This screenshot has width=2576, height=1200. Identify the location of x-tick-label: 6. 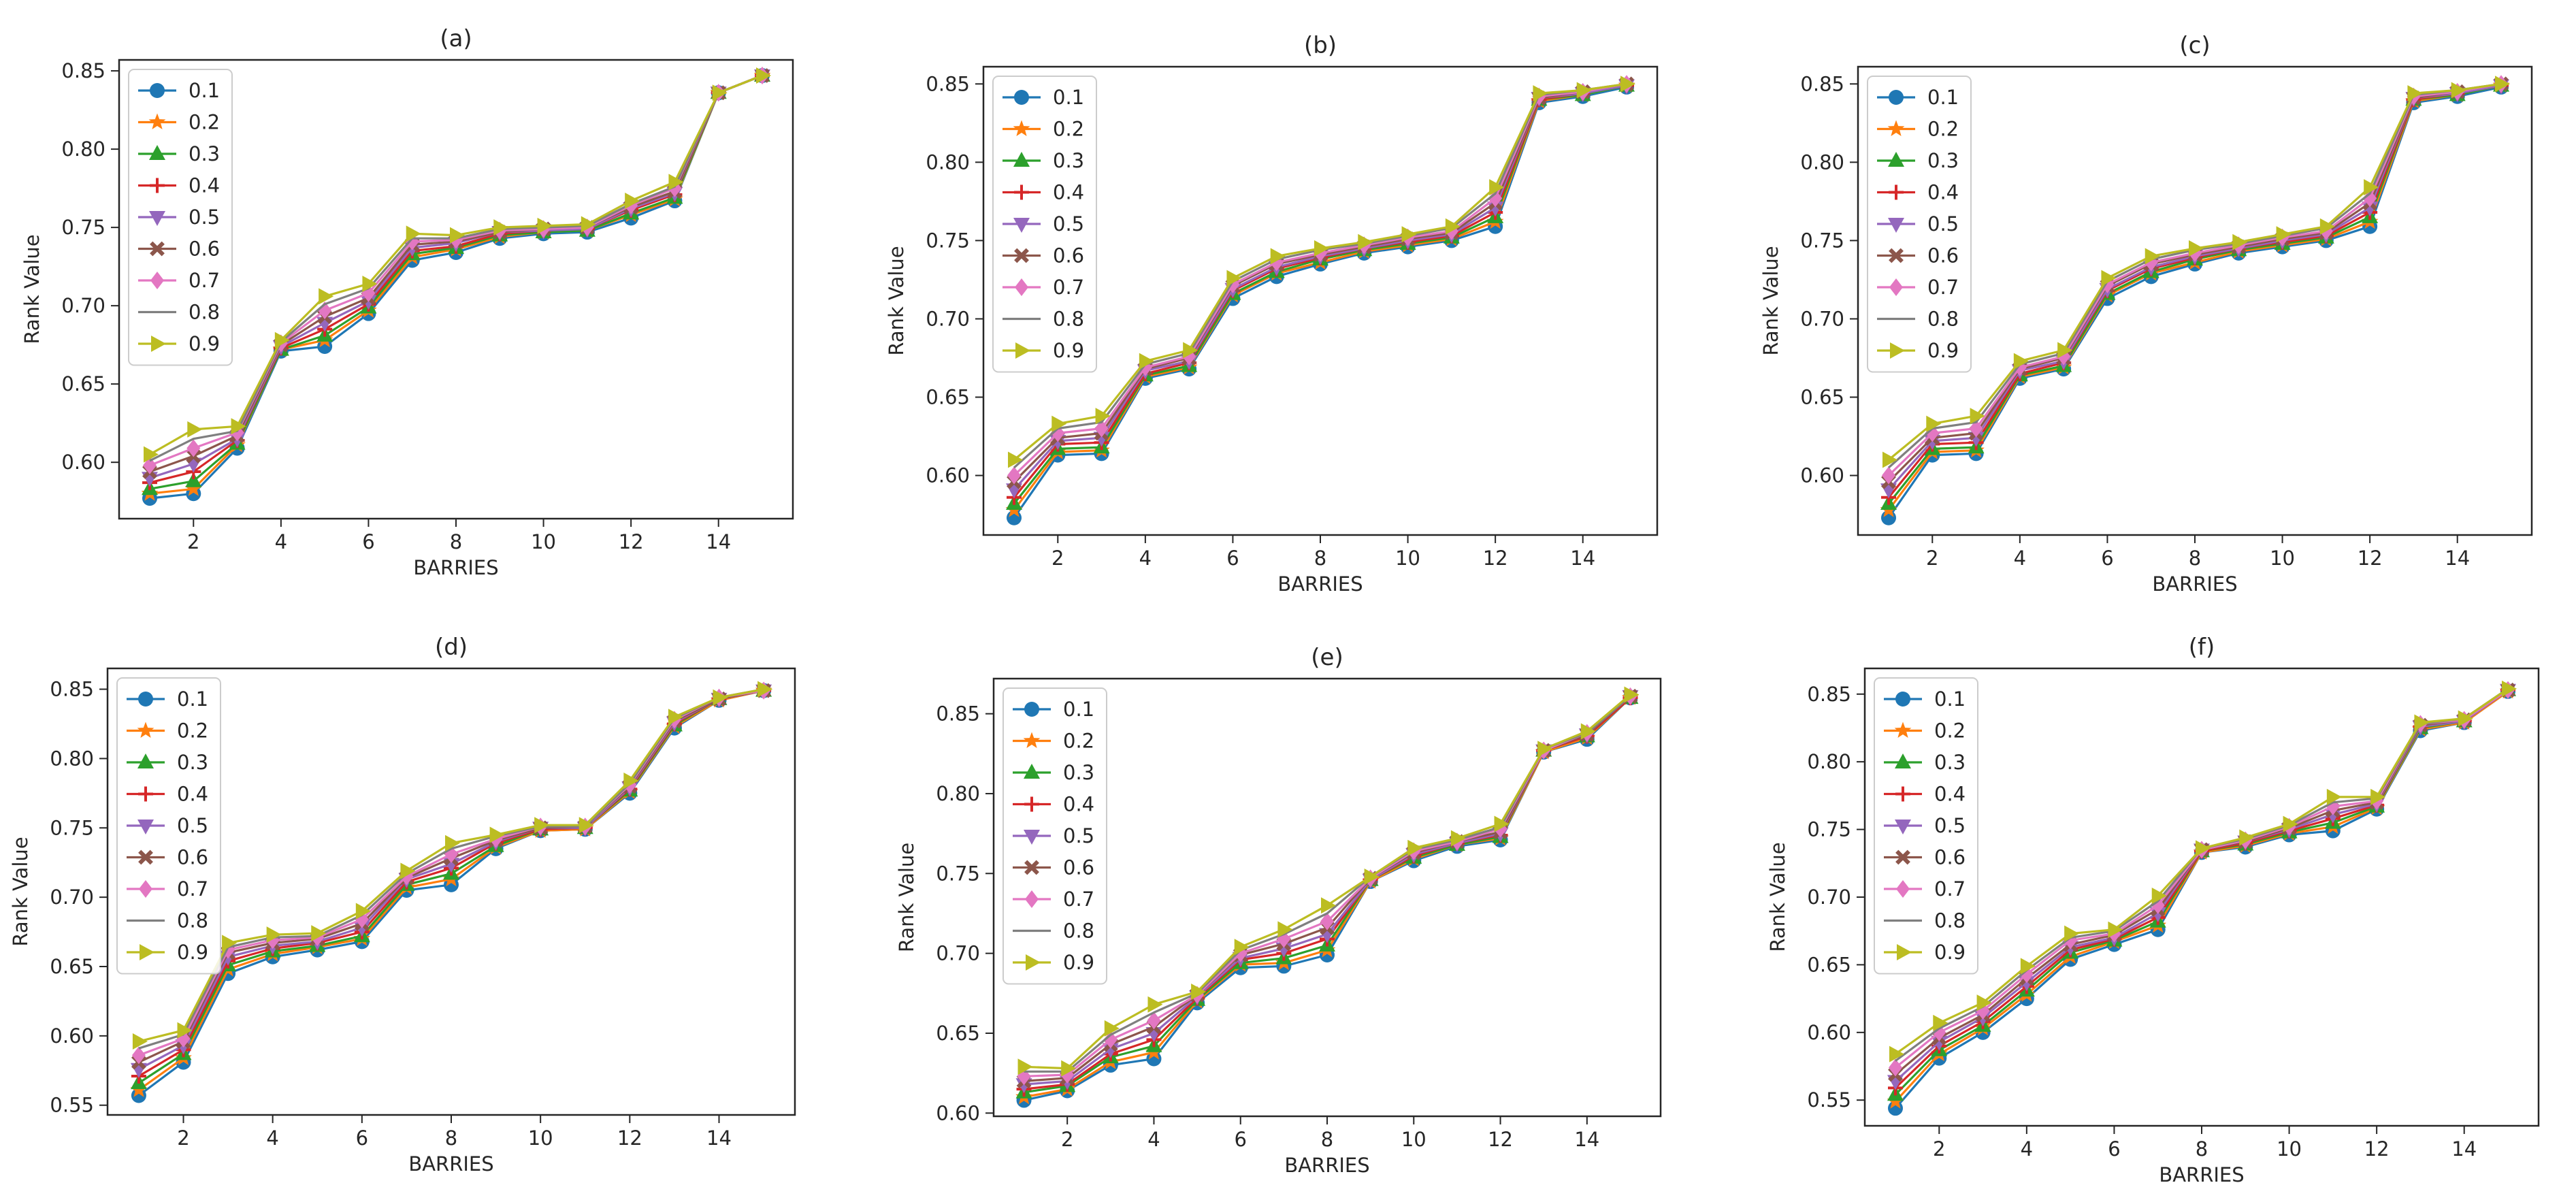
(1241, 1139).